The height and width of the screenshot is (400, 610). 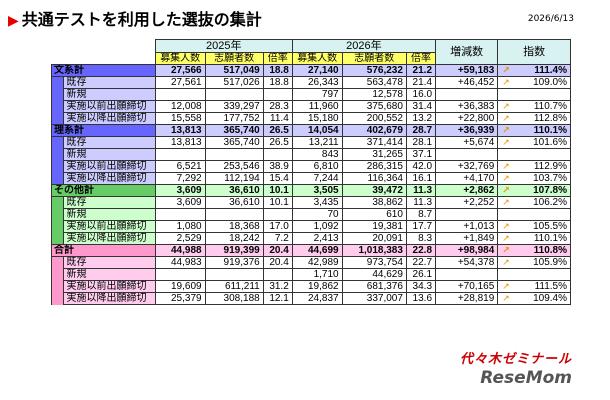 What do you see at coordinates (234, 190) in the screenshot?
I see `applicants-2025-cell: 36,610` at bounding box center [234, 190].